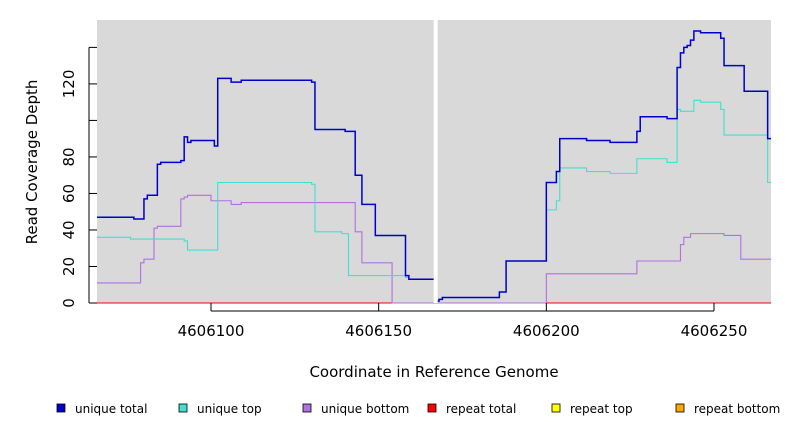 The width and height of the screenshot is (792, 432). I want to click on y-tick-label-80: 80, so click(69, 156).